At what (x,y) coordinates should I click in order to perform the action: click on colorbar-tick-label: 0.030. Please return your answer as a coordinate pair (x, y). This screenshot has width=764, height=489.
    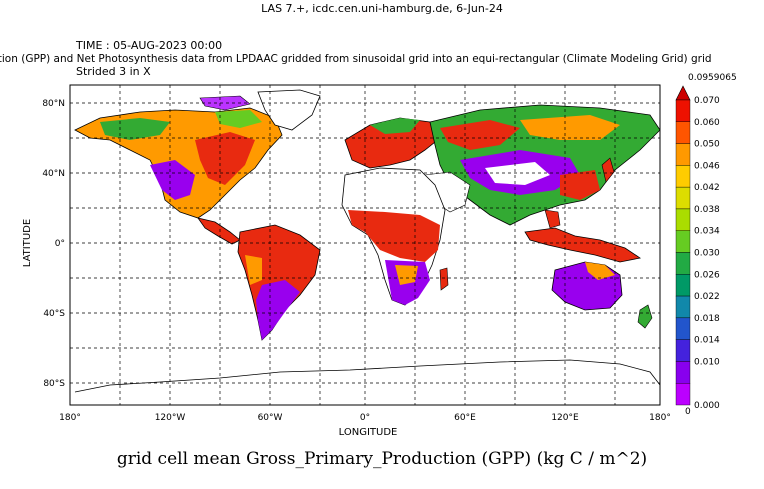
    Looking at the image, I should click on (707, 254).